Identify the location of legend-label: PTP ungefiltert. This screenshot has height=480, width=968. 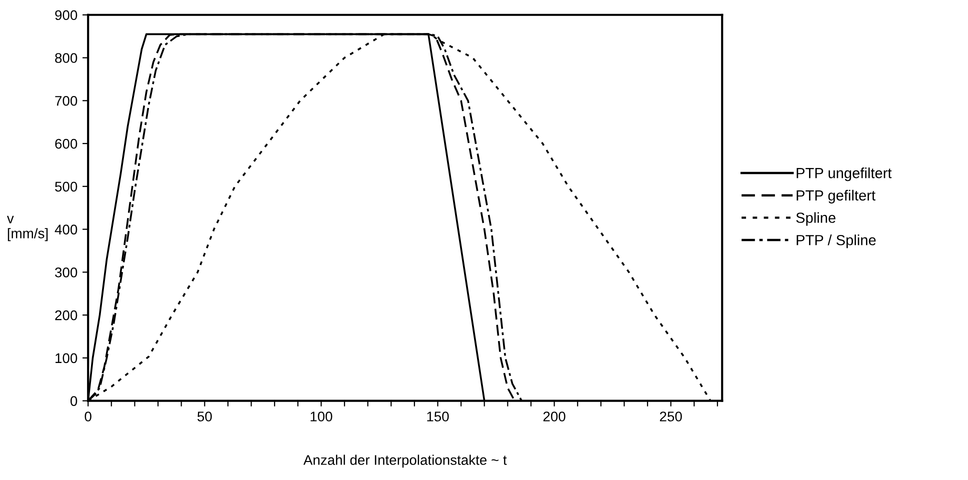
(844, 175).